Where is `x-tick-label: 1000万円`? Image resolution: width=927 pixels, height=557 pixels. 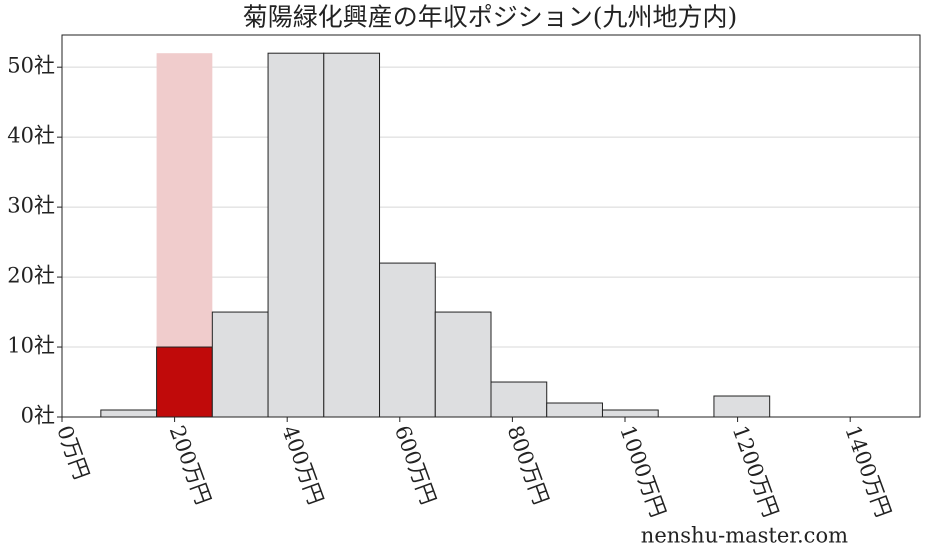
x-tick-label: 1000万円 is located at coordinates (642, 471).